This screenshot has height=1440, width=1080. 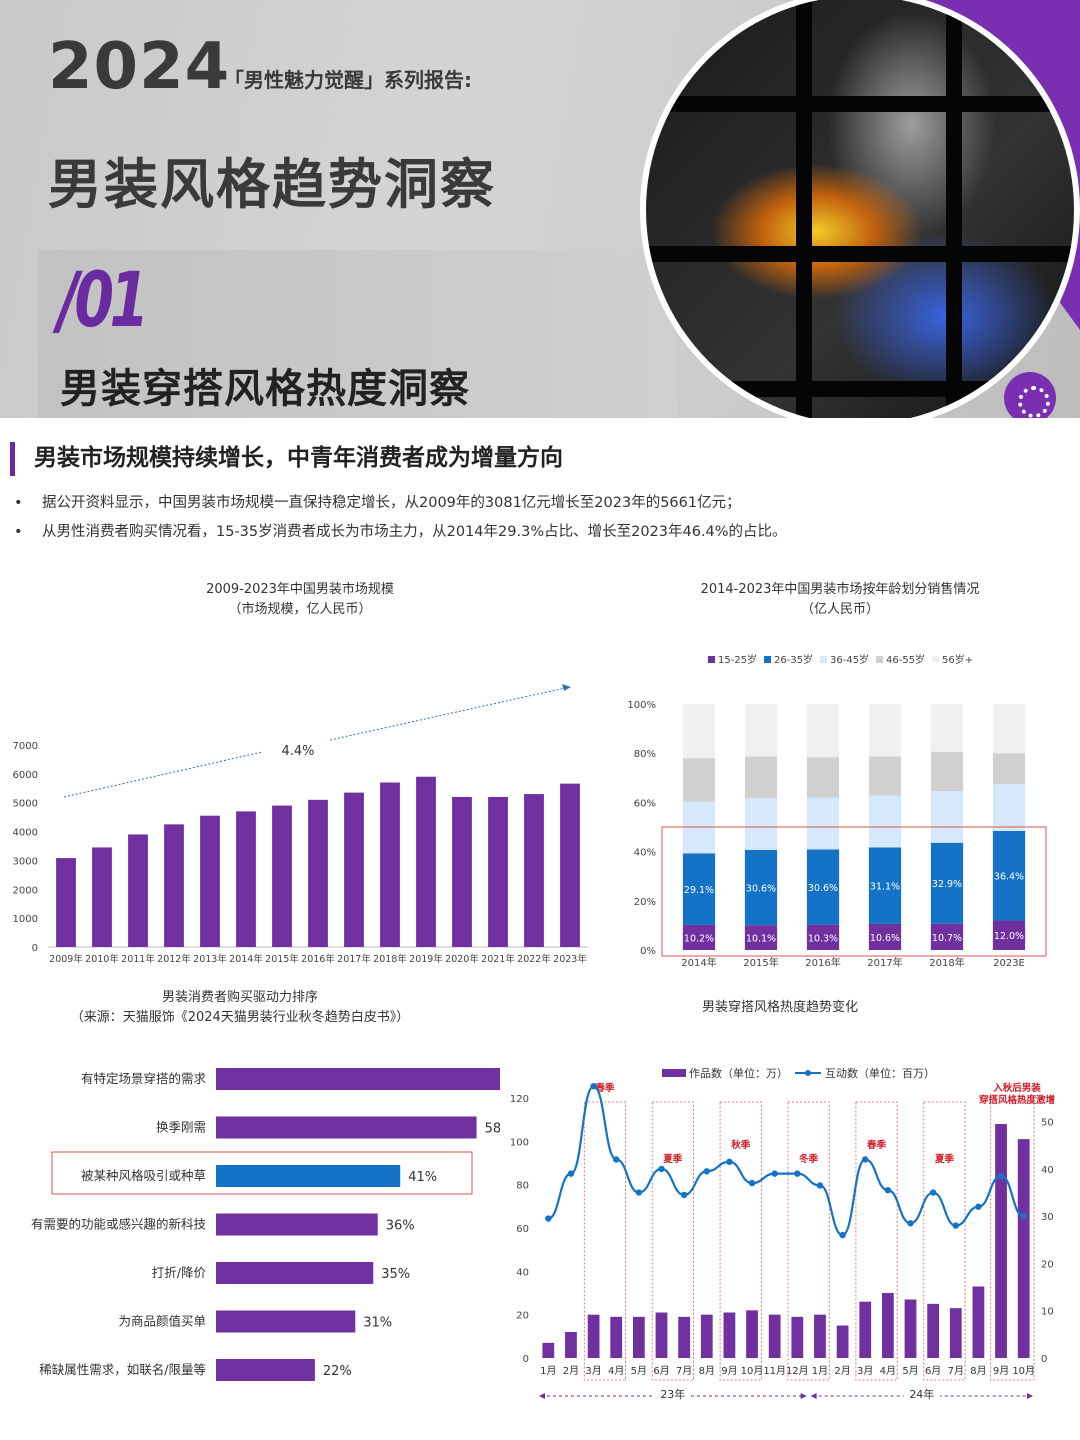 What do you see at coordinates (272, 184) in the screenshot?
I see `hero-title: 男装风格趋势洞察` at bounding box center [272, 184].